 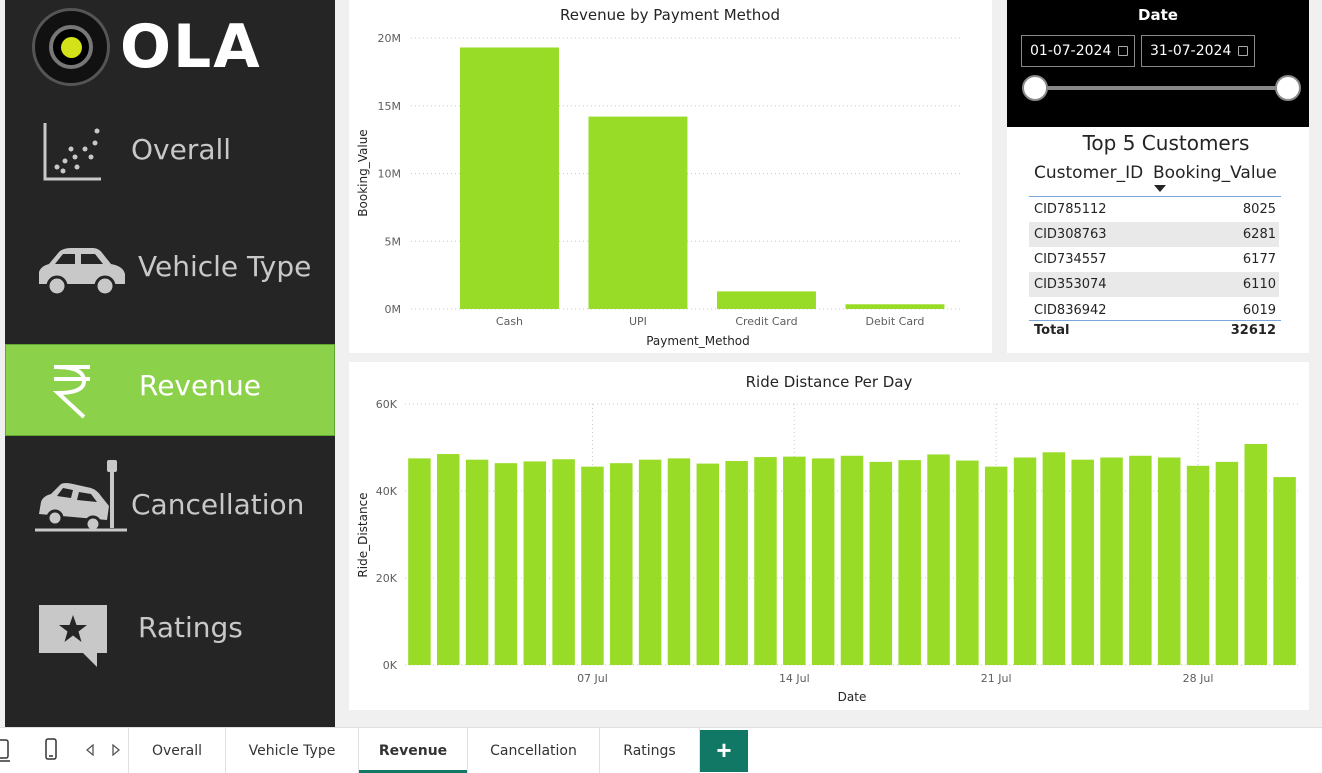 What do you see at coordinates (996, 678) in the screenshot?
I see `x-tick-label: 21 Jul` at bounding box center [996, 678].